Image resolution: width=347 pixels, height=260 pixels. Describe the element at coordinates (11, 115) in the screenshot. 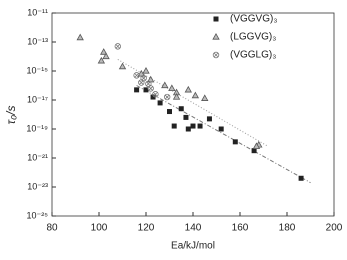

I see `y-axis-label: τ₀/s` at that location.